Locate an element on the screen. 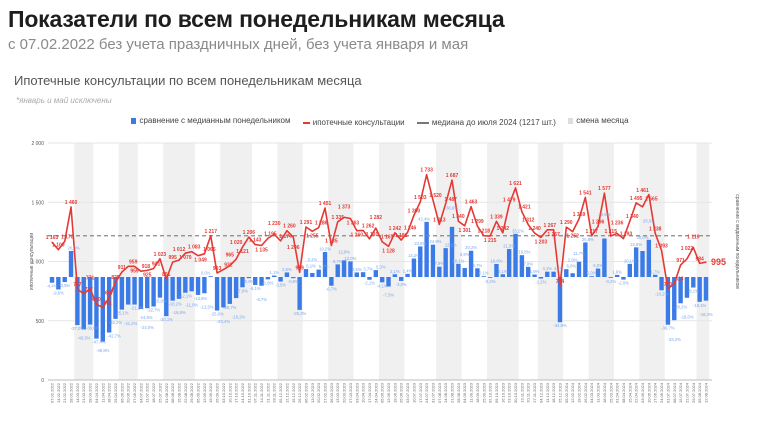  legend-swatch-month is located at coordinates (571, 120).